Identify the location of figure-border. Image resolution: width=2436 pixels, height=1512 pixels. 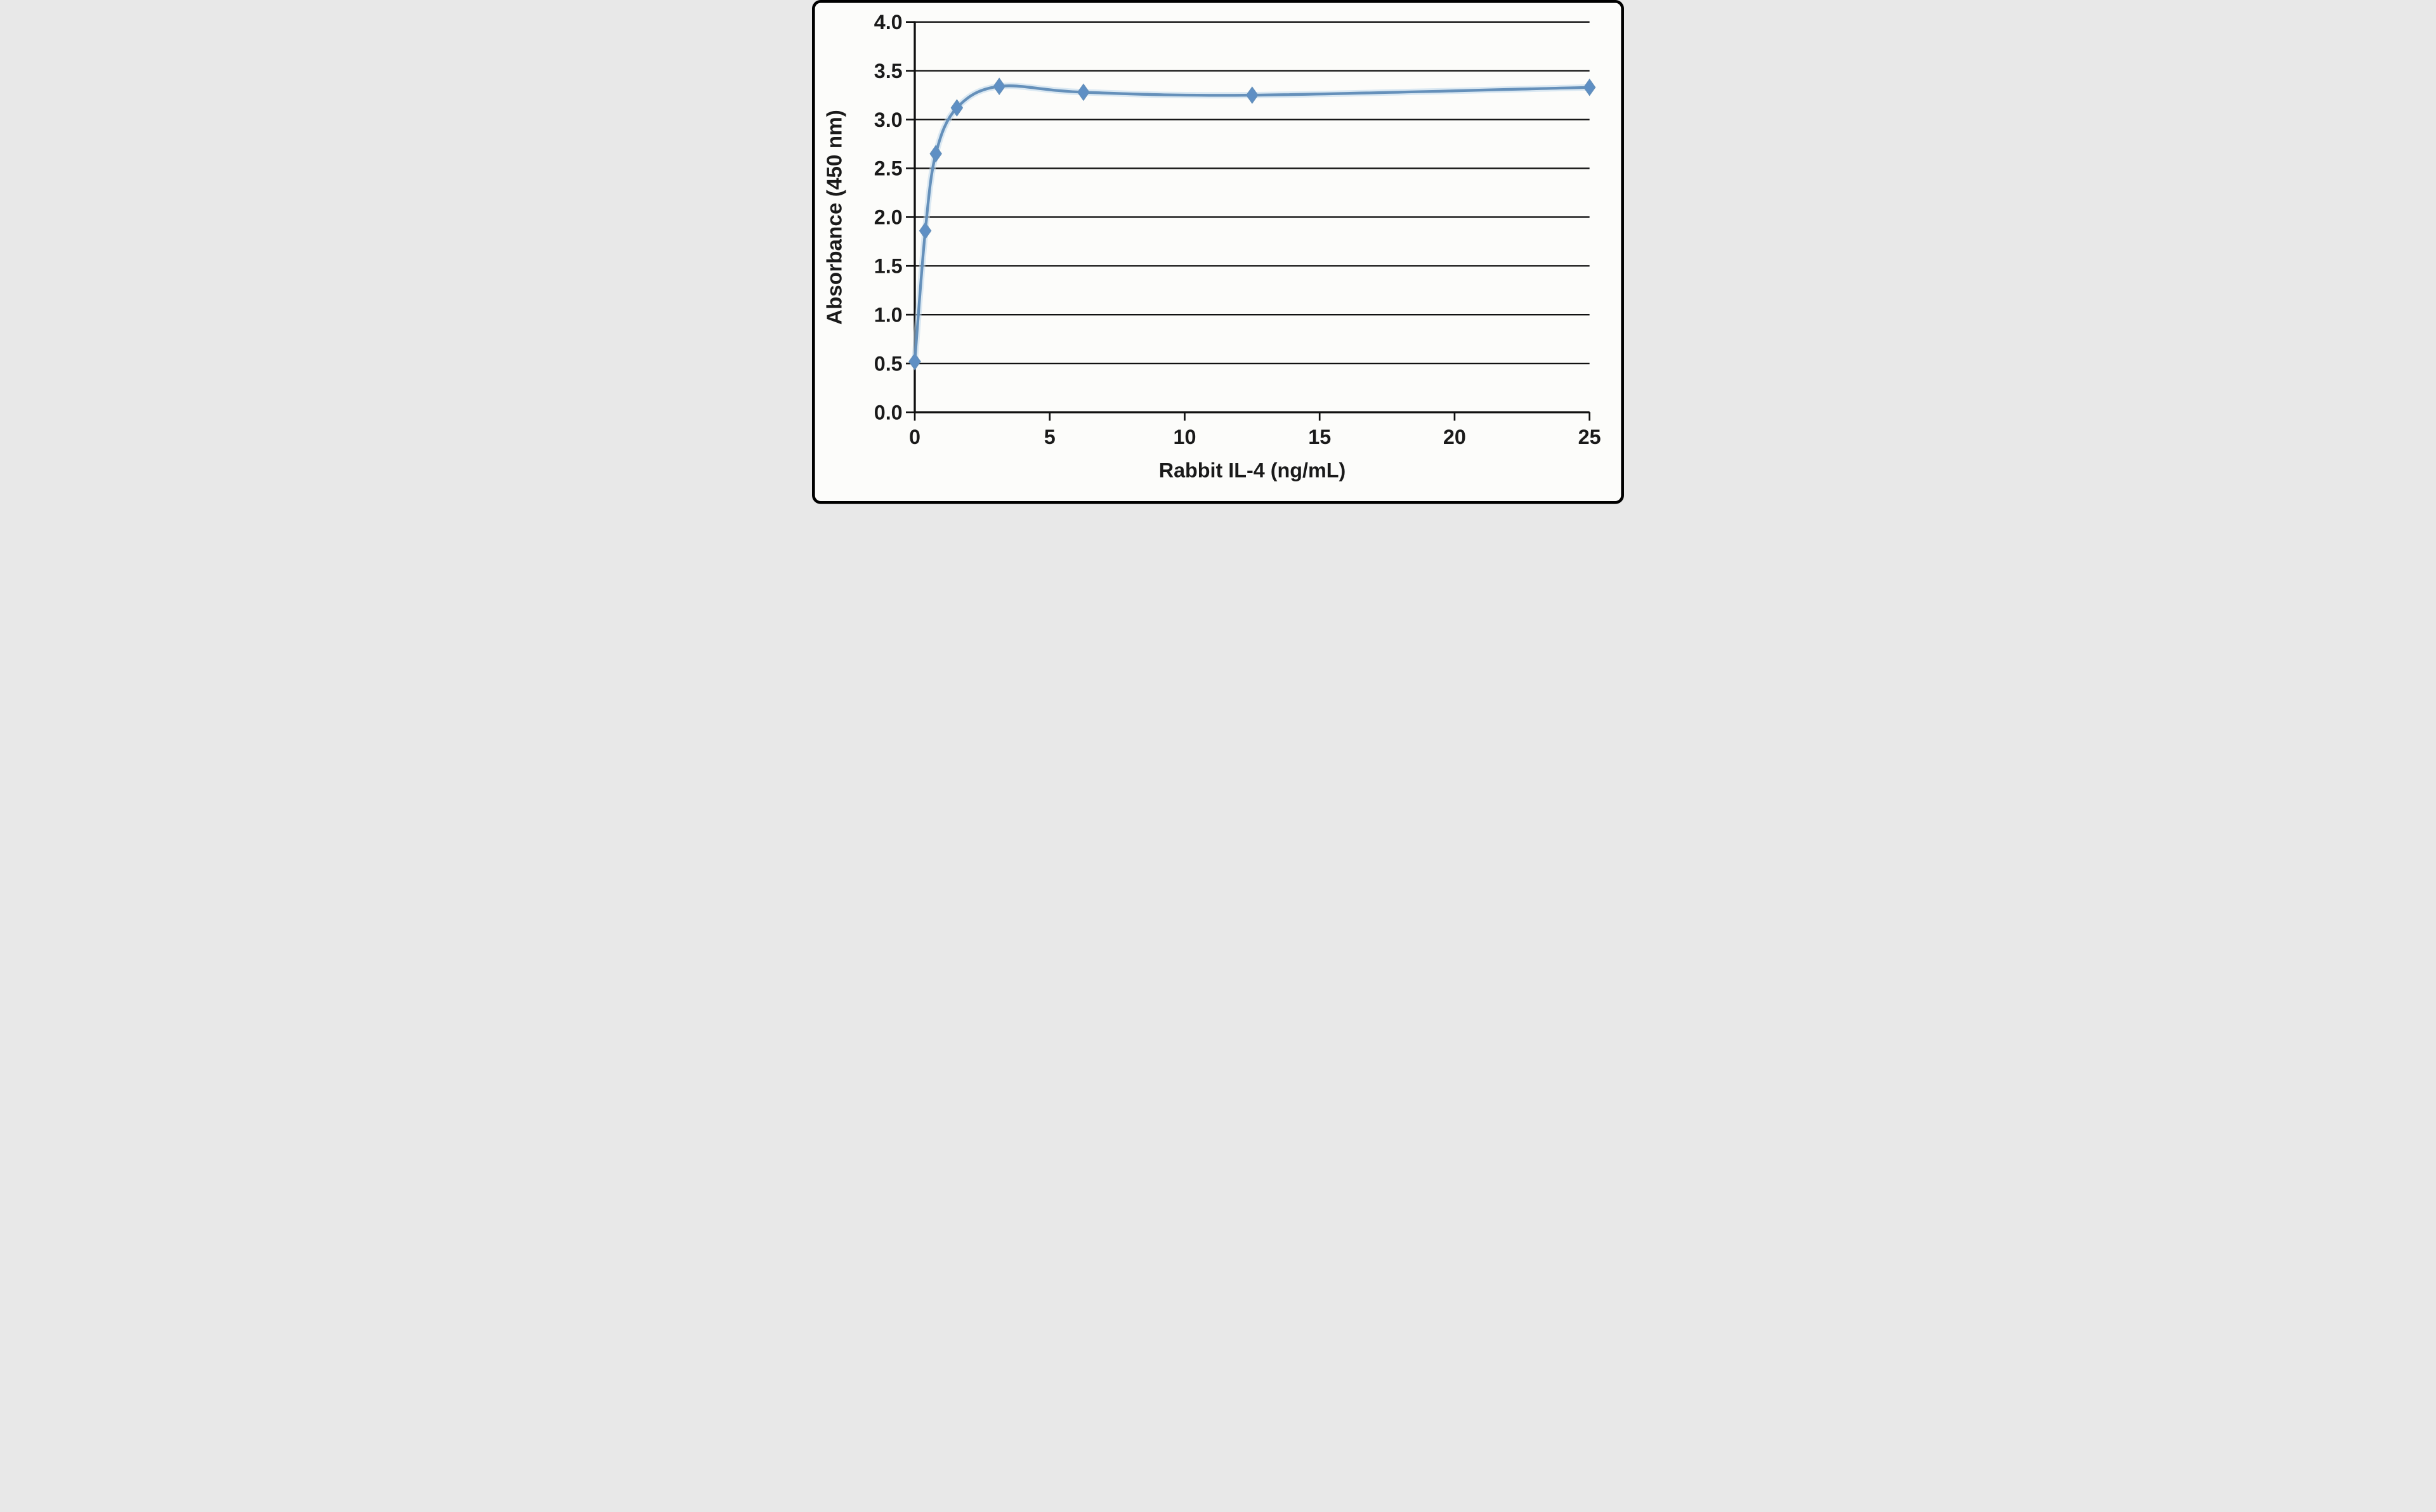
(1218, 252).